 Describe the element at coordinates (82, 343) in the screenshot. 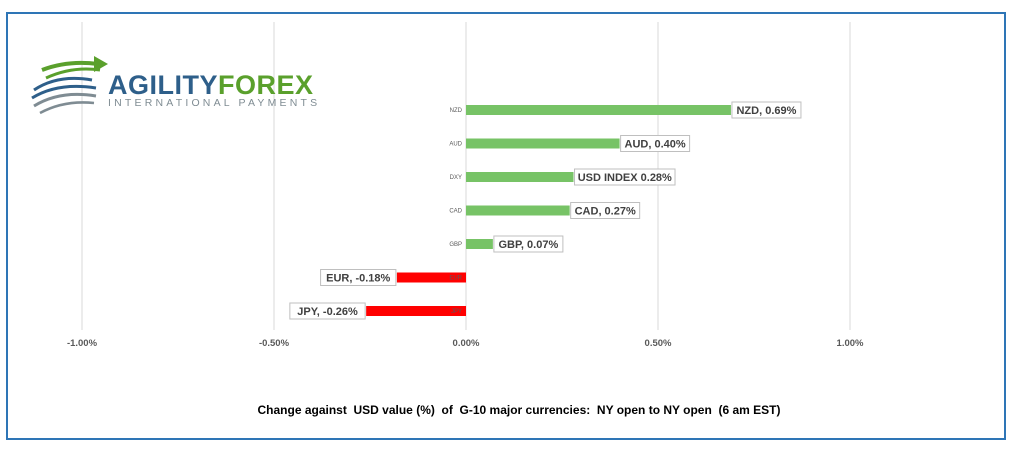

I see `x-tick-label: -1.00%` at that location.